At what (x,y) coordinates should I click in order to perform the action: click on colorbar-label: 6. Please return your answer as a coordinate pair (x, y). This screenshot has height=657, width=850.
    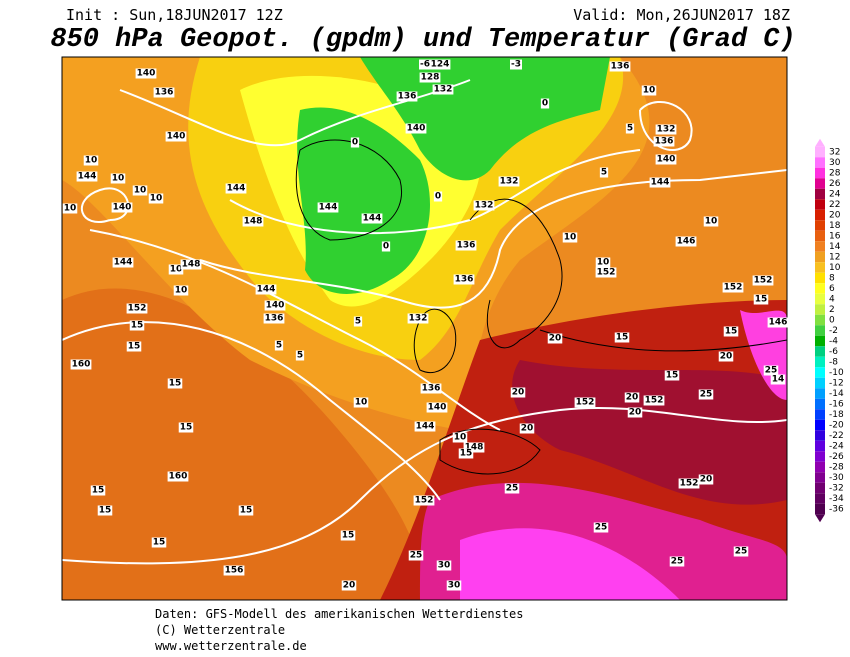
    Looking at the image, I should click on (832, 289).